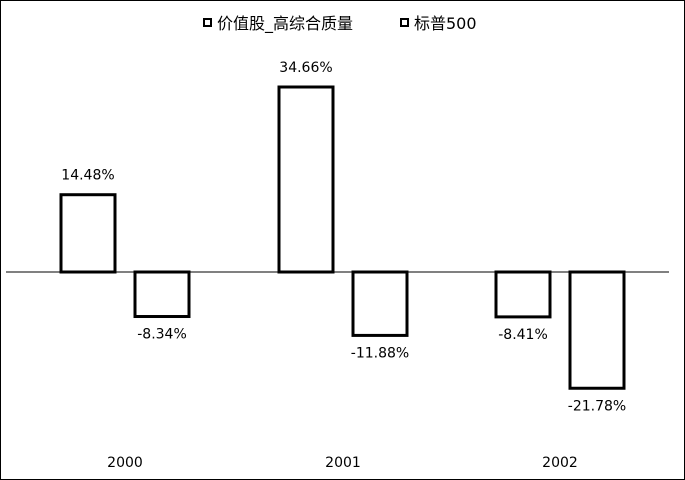  I want to click on data-label-2002-series-1: -8.41%, so click(523, 335).